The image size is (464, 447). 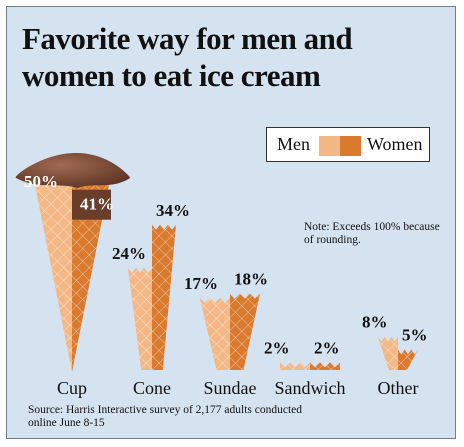 What do you see at coordinates (230, 388) in the screenshot?
I see `category-label-sundae: Sundae` at bounding box center [230, 388].